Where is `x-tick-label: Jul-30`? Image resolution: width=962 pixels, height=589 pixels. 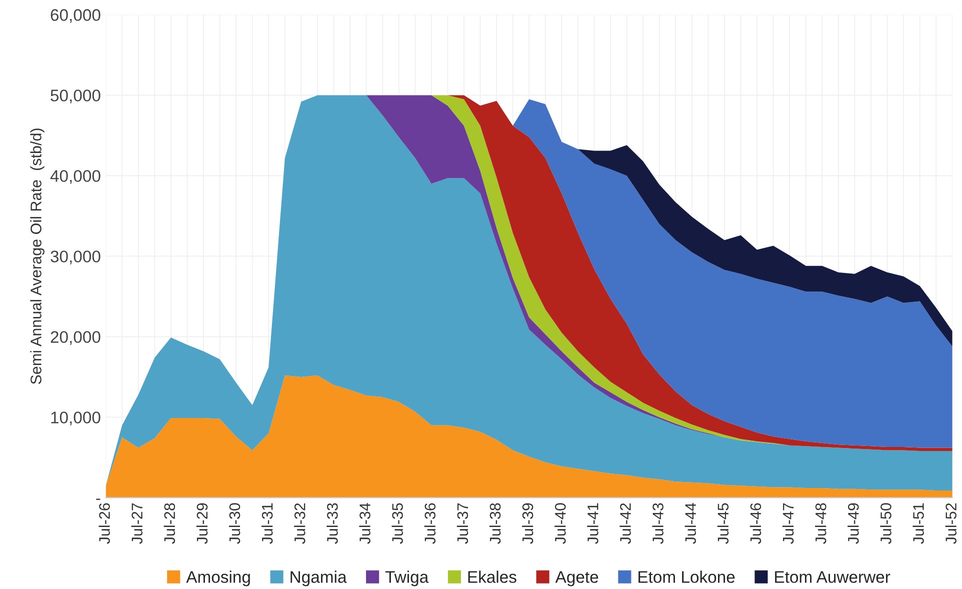
x-tick-label: Jul-30 is located at coordinates (234, 523).